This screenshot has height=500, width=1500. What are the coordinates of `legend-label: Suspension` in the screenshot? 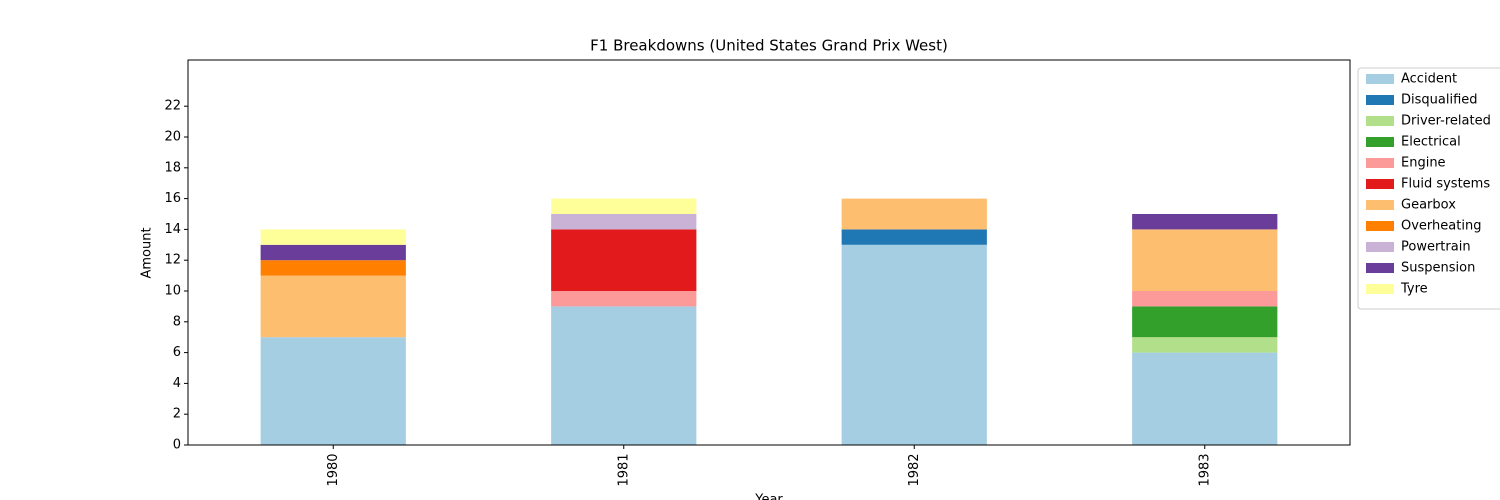 It's located at (1438, 268).